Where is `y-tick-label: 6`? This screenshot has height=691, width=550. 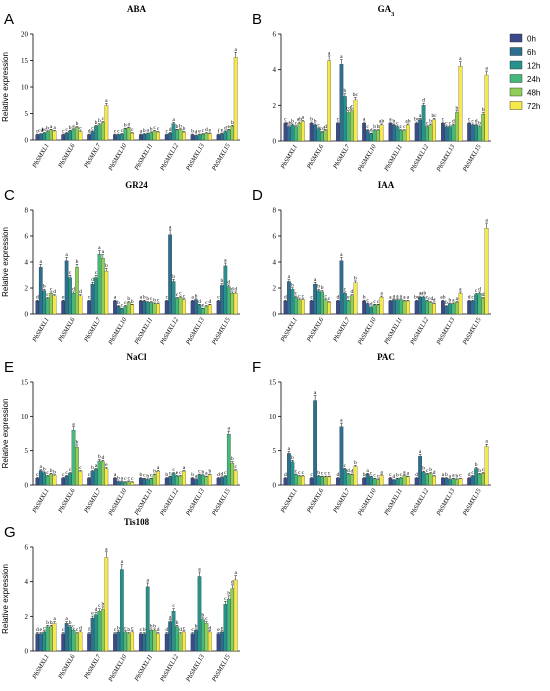 y-tick-label: 6 is located at coordinates (275, 35).